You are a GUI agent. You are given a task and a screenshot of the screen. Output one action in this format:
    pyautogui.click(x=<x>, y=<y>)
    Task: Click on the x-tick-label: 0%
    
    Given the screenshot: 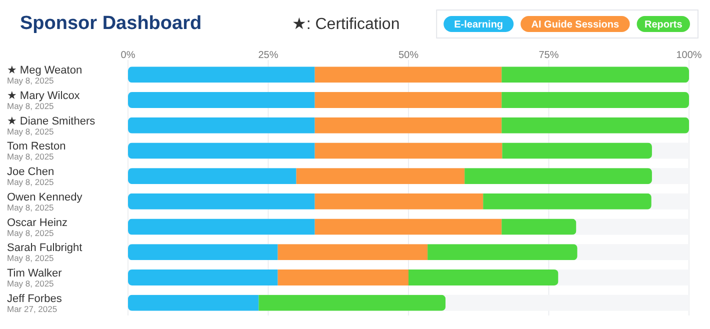 What is the action you would take?
    pyautogui.click(x=128, y=55)
    